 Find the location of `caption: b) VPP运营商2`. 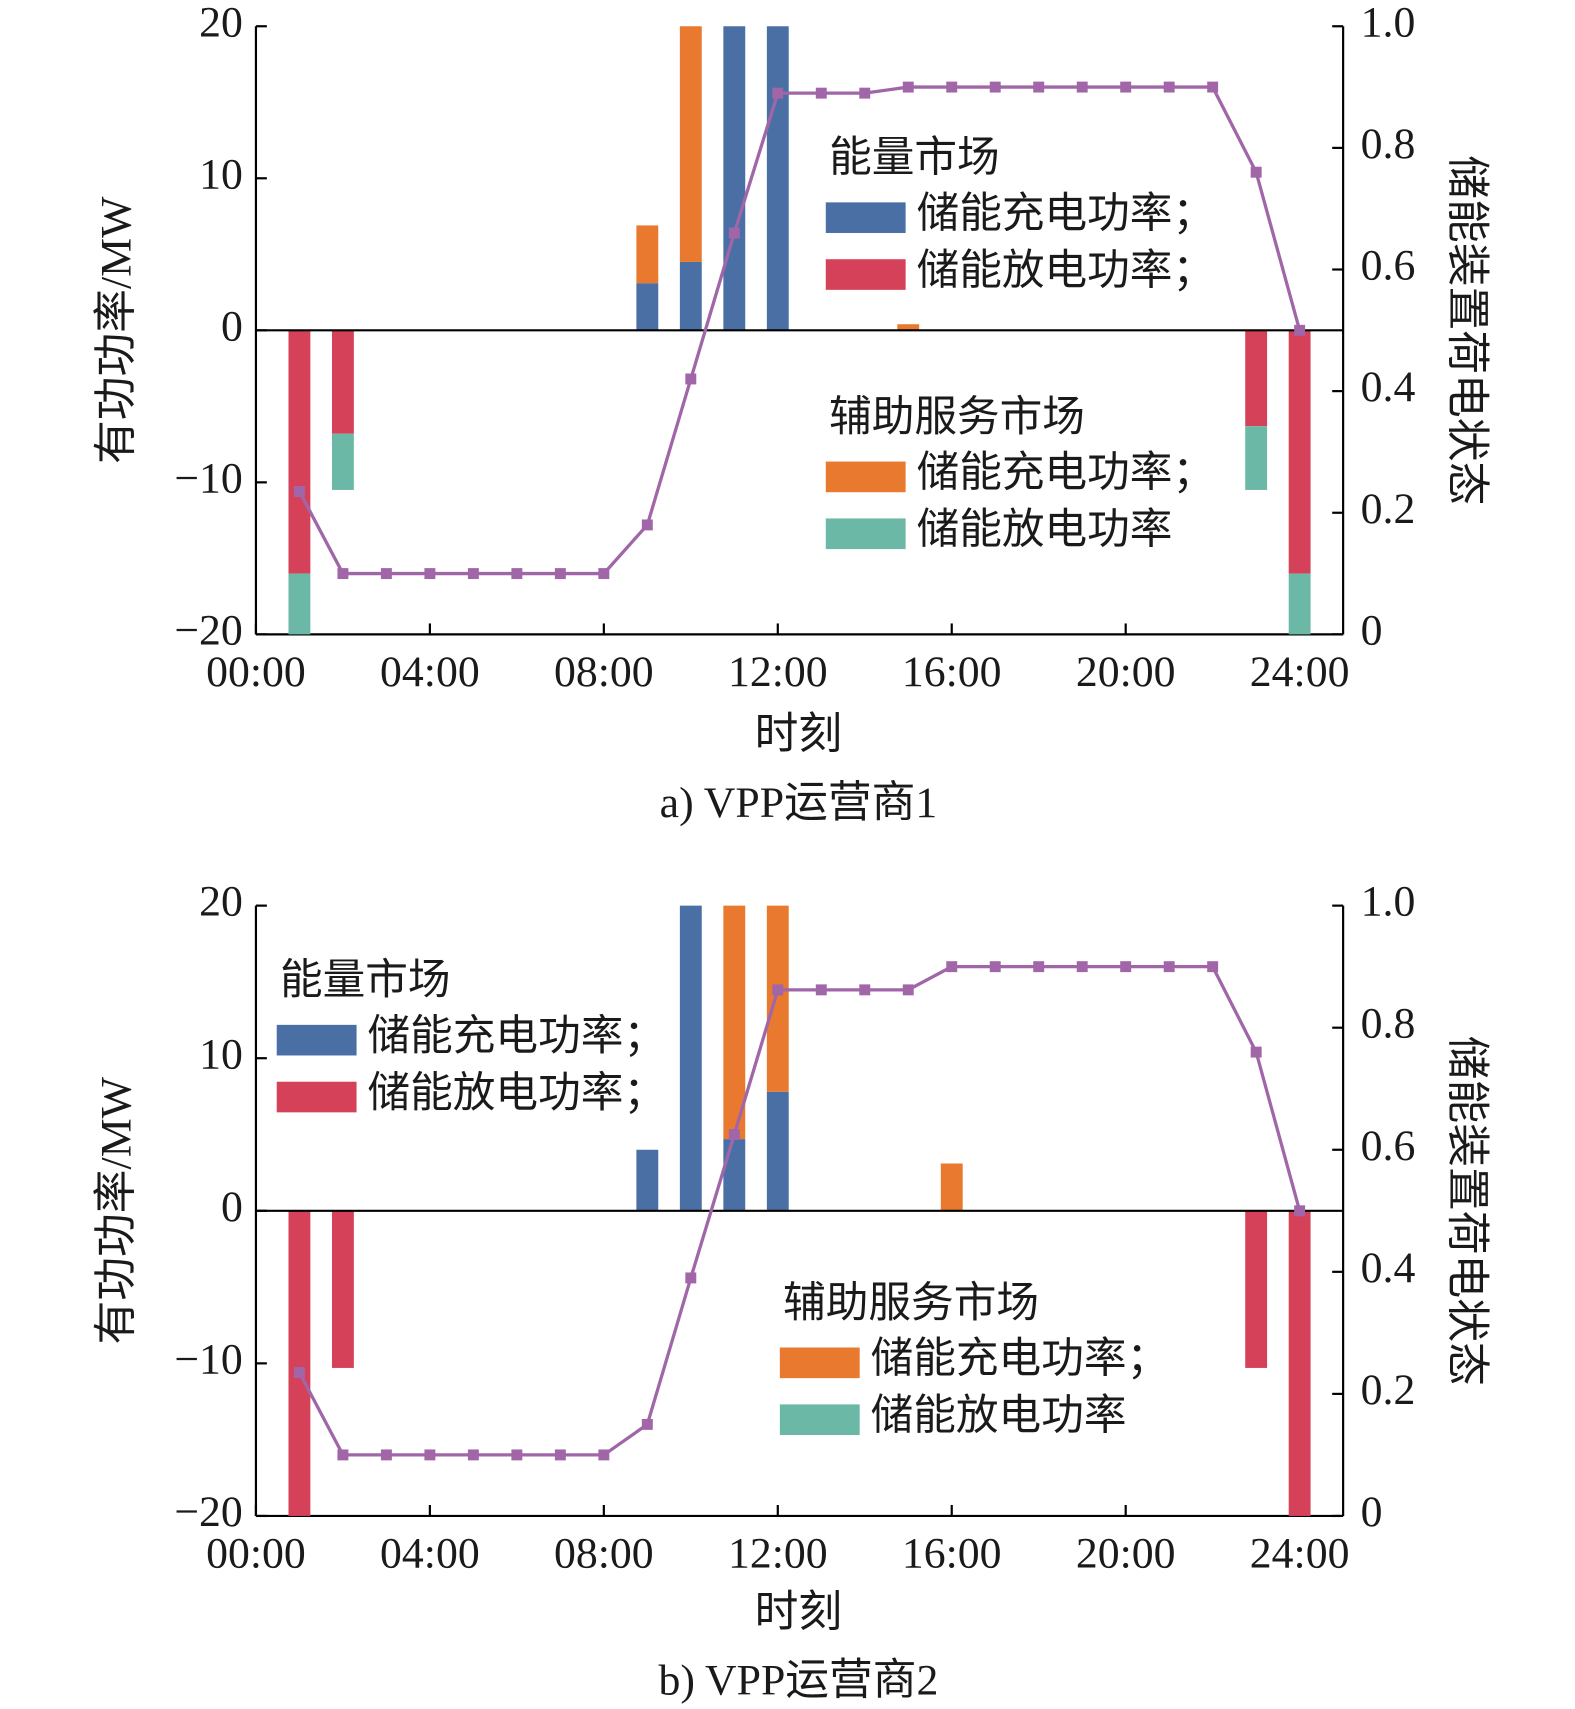

caption: b) VPP运营商2 is located at coordinates (798, 1680).